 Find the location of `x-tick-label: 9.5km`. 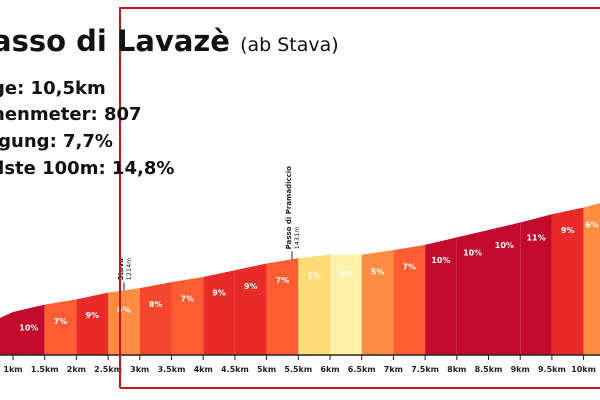

x-tick-label: 9.5km is located at coordinates (552, 369).